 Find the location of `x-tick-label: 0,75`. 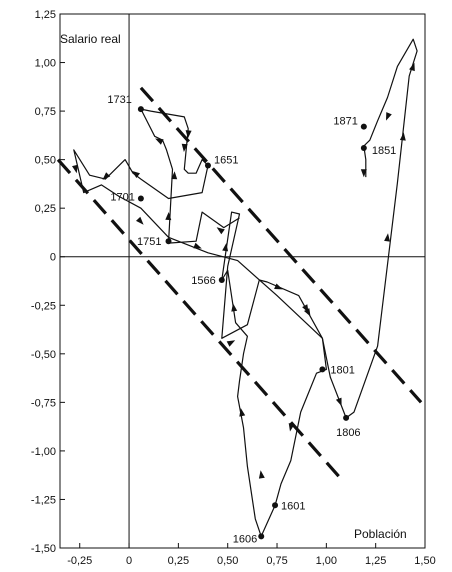

x-tick-label: 0,75 is located at coordinates (276, 561).